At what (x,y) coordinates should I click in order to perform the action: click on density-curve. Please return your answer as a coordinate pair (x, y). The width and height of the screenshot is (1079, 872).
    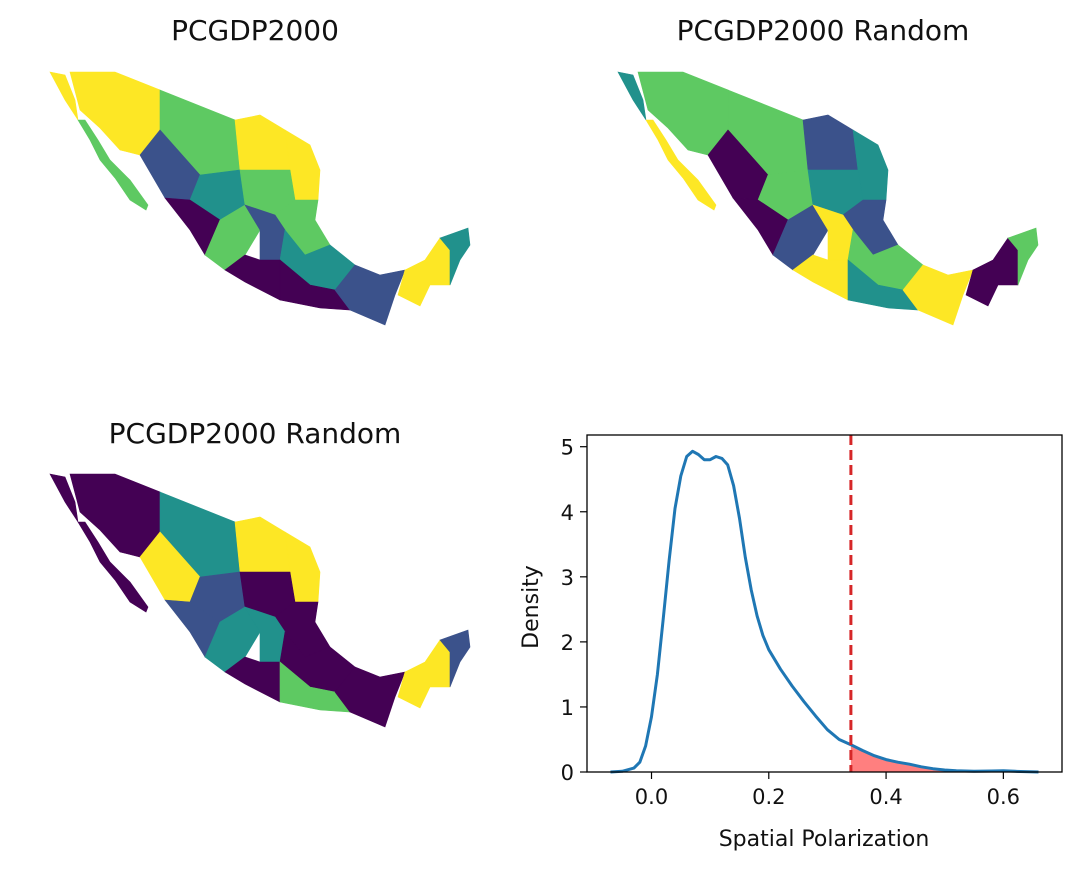
    Looking at the image, I should click on (824, 611).